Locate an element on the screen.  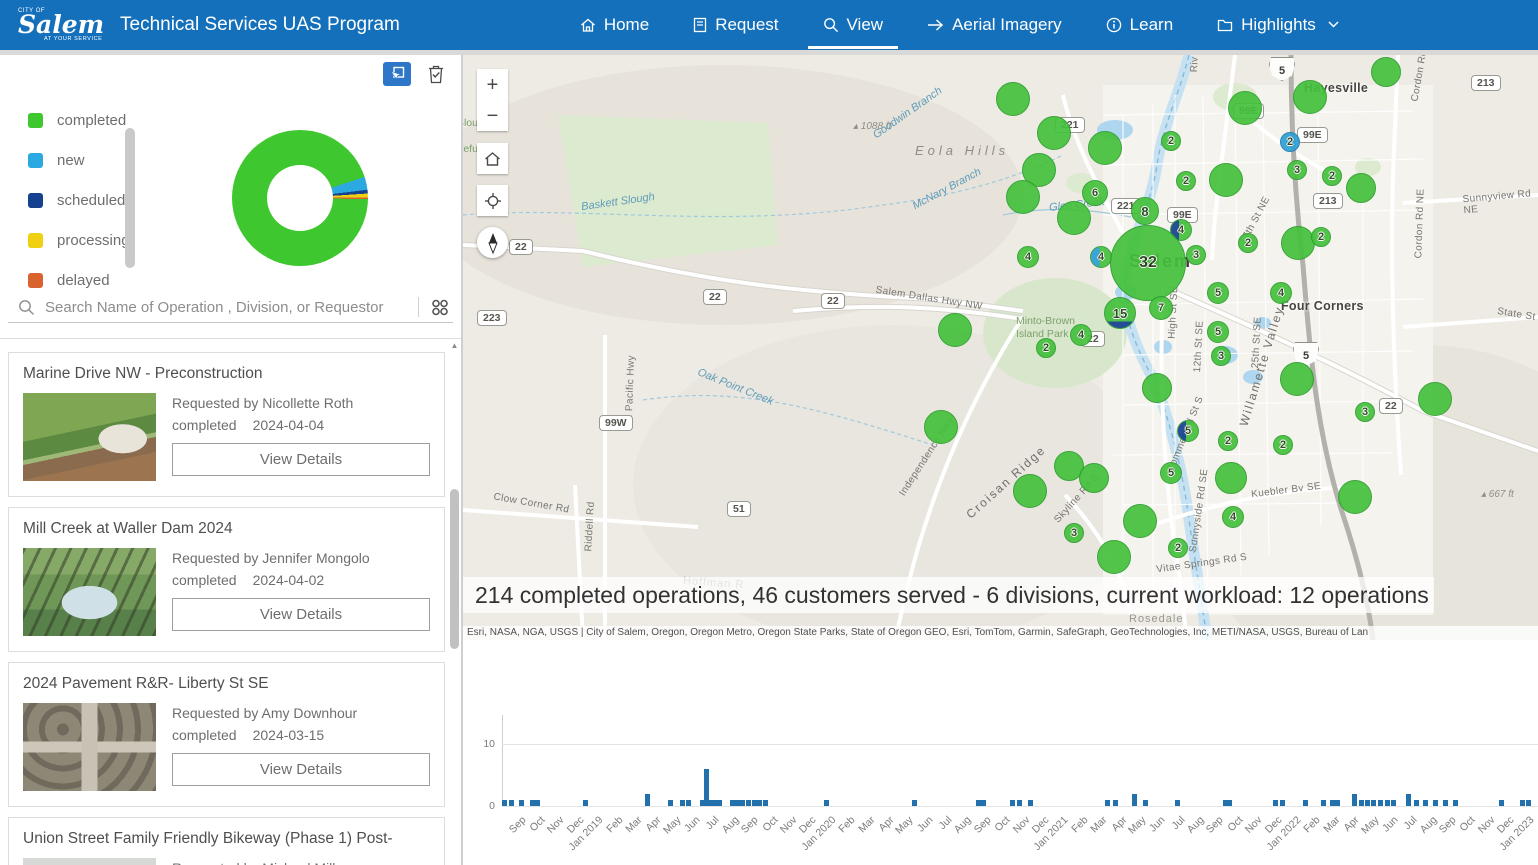
layout-grid-button is located at coordinates (440, 307).